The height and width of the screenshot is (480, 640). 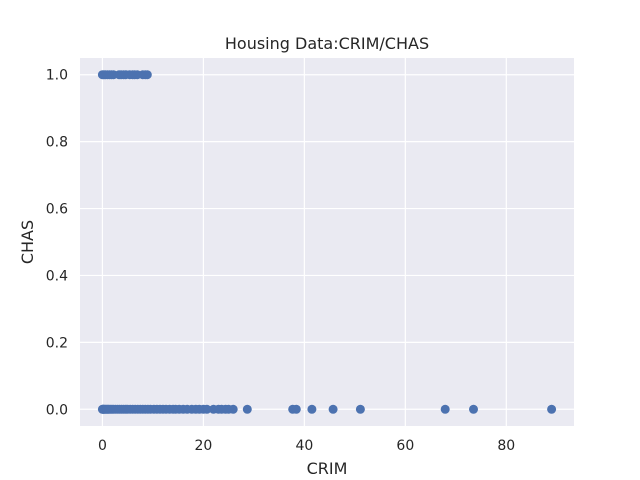 What do you see at coordinates (27, 242) in the screenshot?
I see `y-axis-label: CHAS` at bounding box center [27, 242].